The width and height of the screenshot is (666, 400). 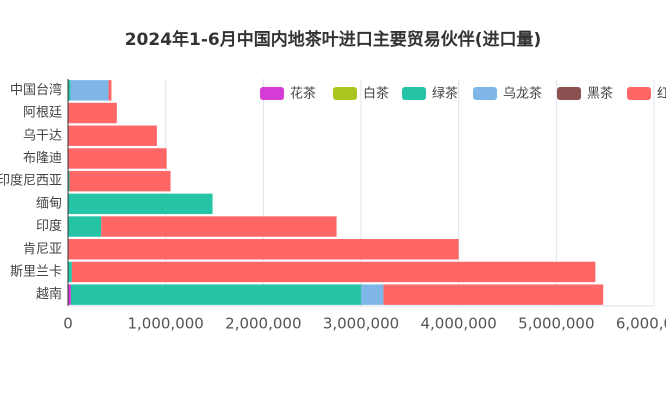 What do you see at coordinates (49, 226) in the screenshot?
I see `y-tick-label: 印度` at bounding box center [49, 226].